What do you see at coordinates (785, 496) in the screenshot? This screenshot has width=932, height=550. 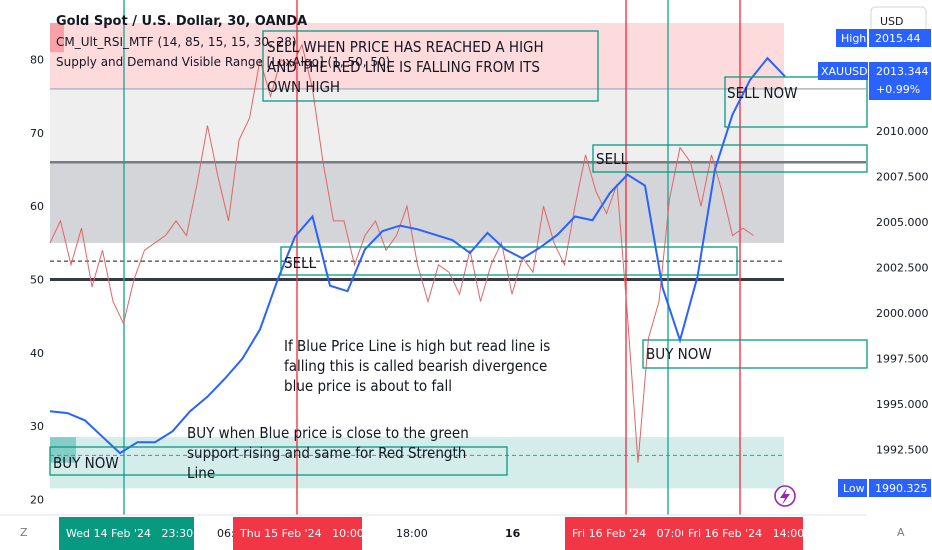 I see `lightning-icon` at bounding box center [785, 496].